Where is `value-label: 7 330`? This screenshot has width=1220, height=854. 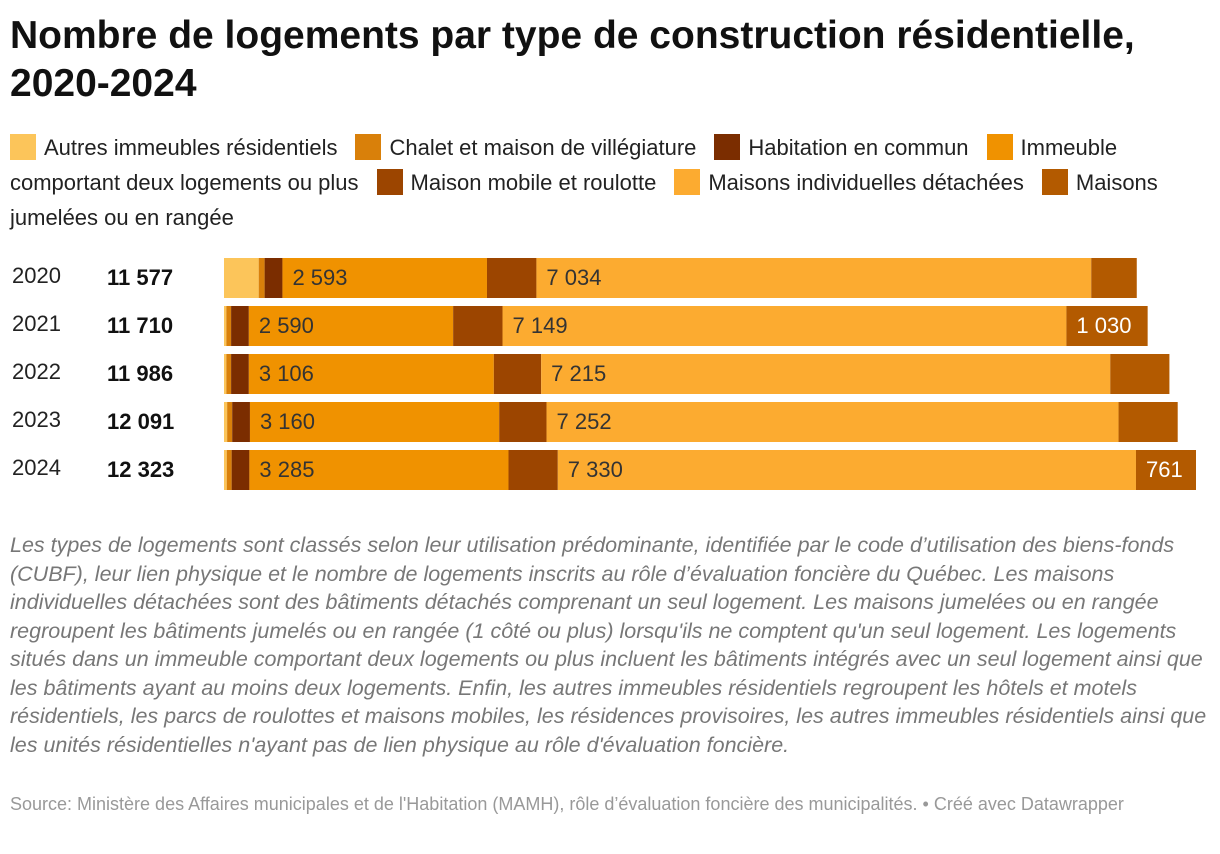 value-label: 7 330 is located at coordinates (595, 469).